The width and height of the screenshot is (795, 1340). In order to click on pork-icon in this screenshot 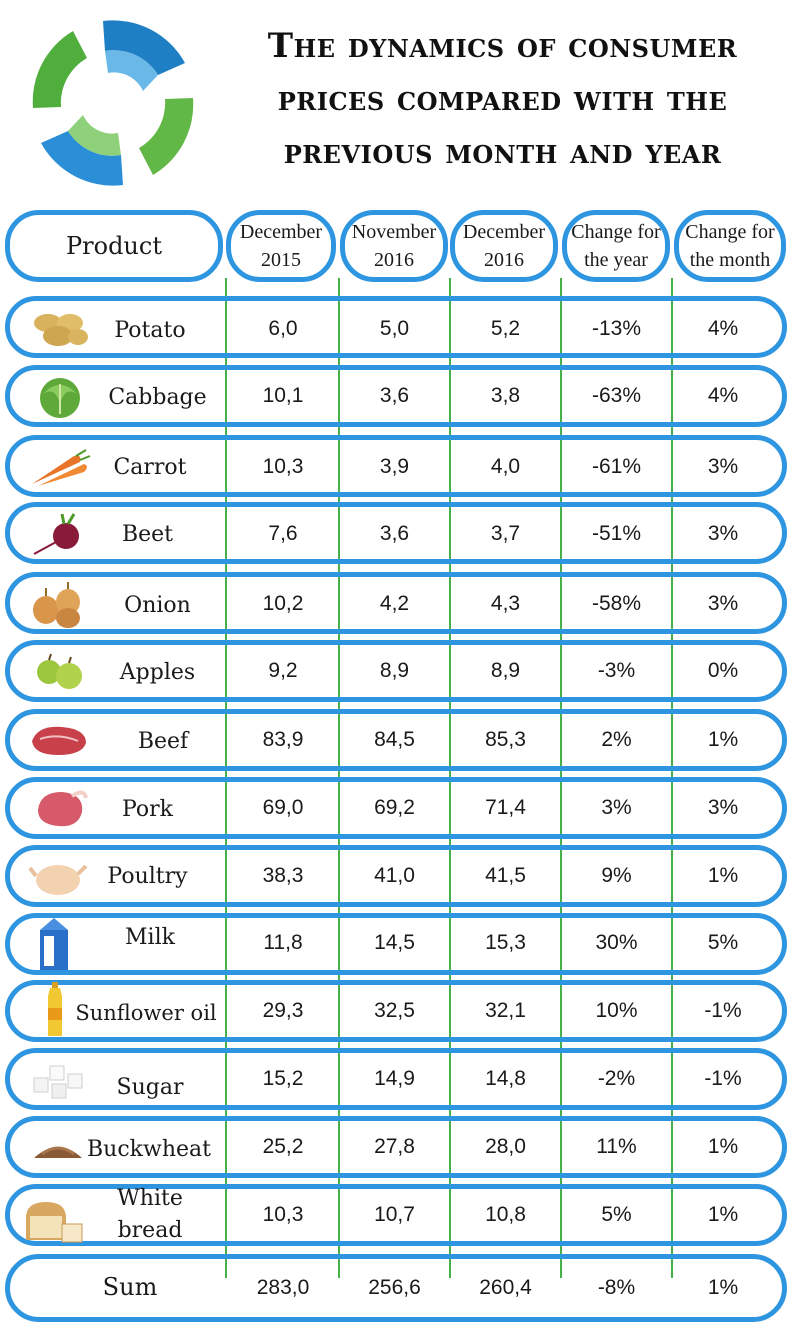, I will do `click(63, 808)`.